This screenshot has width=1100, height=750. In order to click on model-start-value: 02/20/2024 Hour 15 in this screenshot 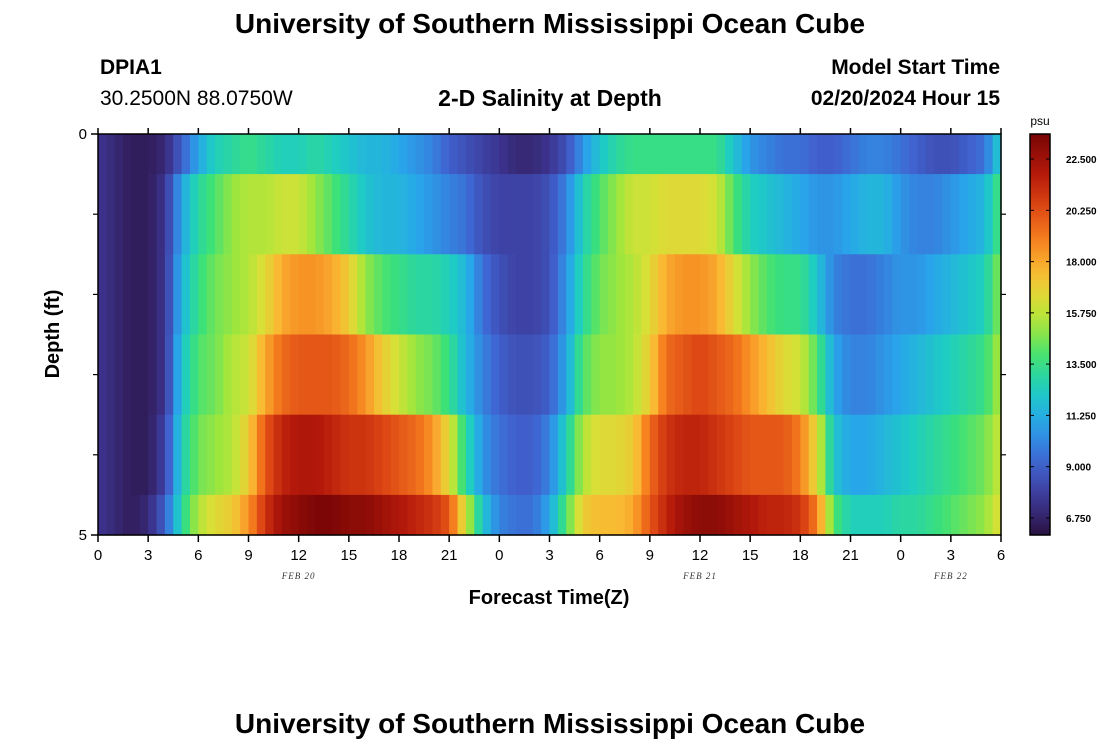, I will do `click(905, 98)`.